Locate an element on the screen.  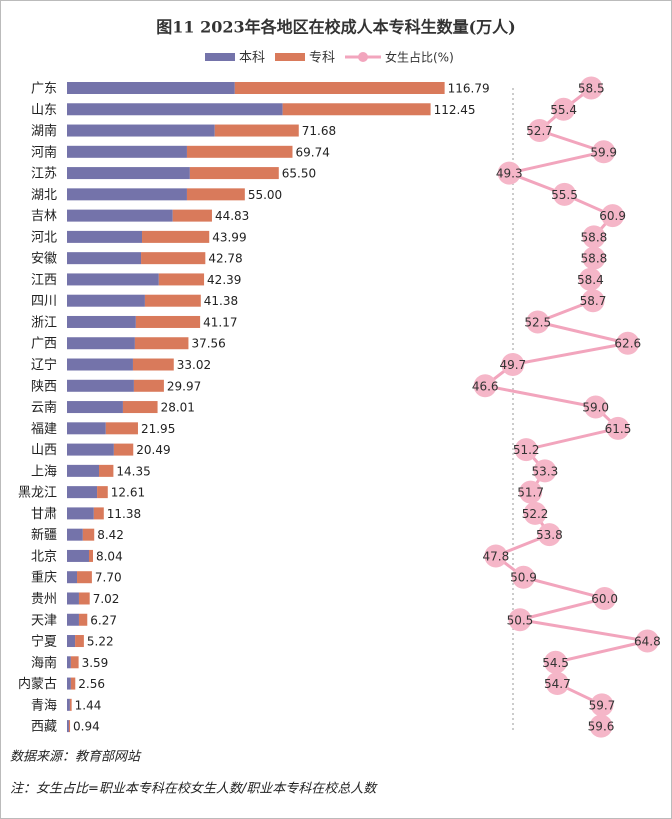
total-label: 43.99 is located at coordinates (229, 237).